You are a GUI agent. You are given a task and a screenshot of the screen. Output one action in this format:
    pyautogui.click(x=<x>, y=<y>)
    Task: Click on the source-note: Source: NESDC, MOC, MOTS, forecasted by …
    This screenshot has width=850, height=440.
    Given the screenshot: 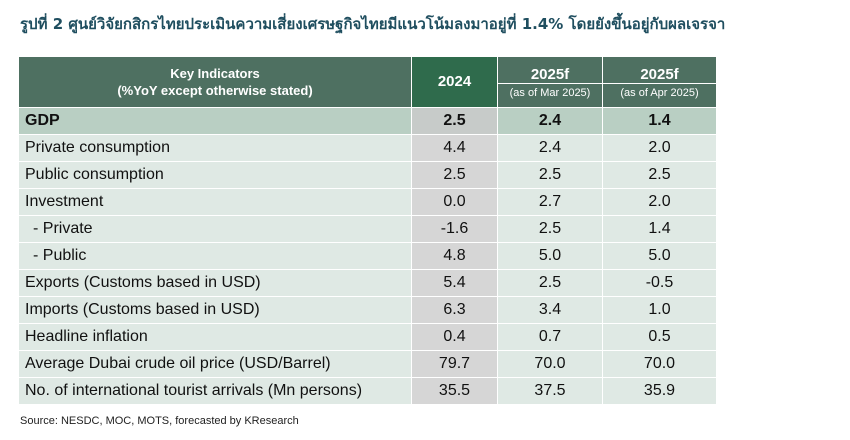 What is the action you would take?
    pyautogui.click(x=159, y=421)
    